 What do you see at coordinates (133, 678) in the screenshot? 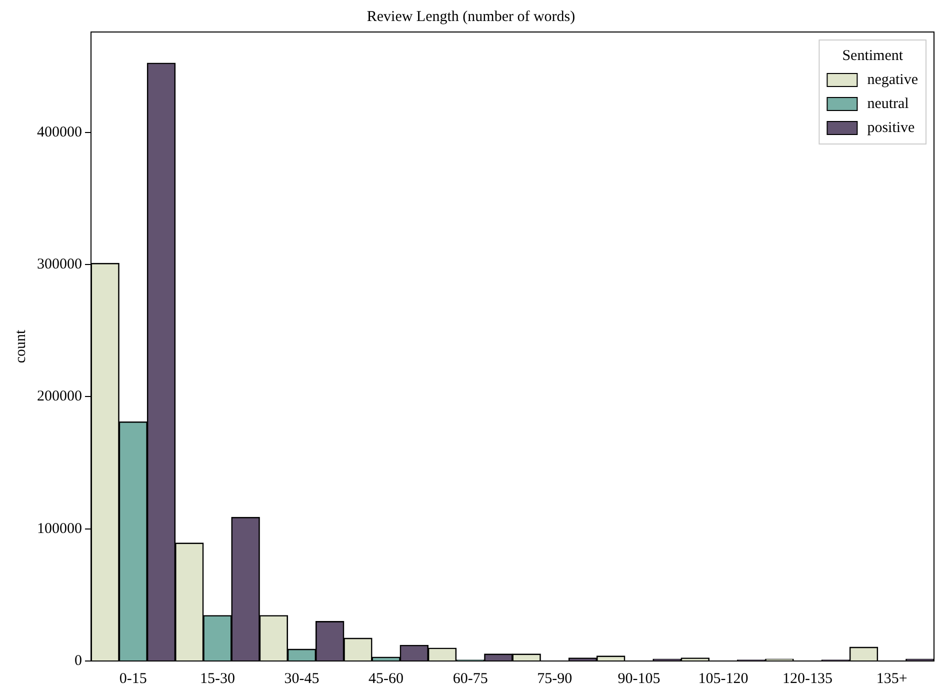
I see `x-tick-label: 0-15` at bounding box center [133, 678].